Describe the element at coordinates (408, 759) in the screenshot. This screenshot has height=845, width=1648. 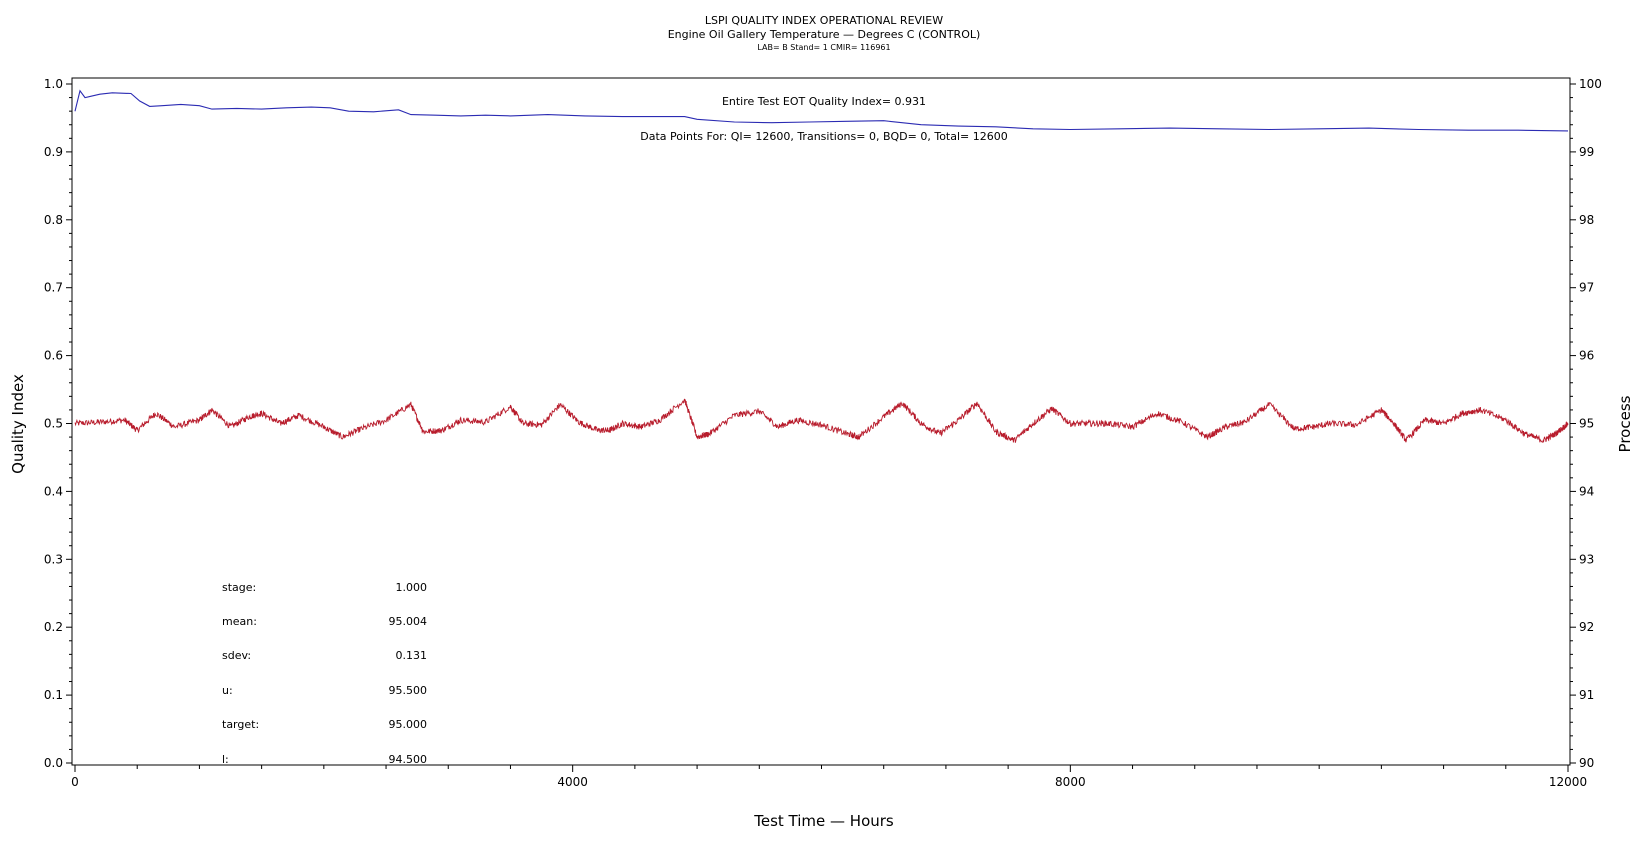
I see `stat-l-value: 94.500` at that location.